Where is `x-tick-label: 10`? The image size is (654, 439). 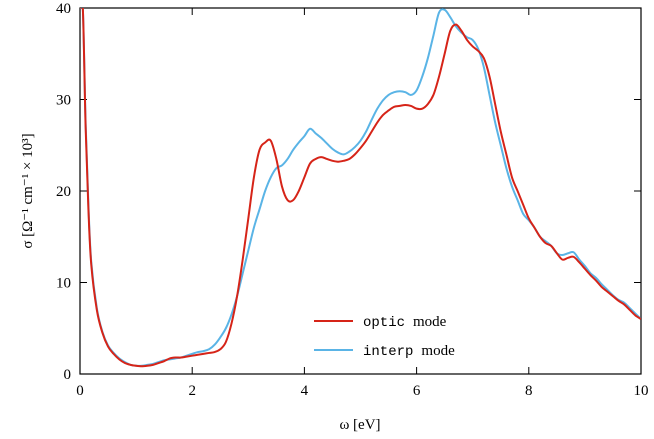 x-tick-label: 10 is located at coordinates (641, 391).